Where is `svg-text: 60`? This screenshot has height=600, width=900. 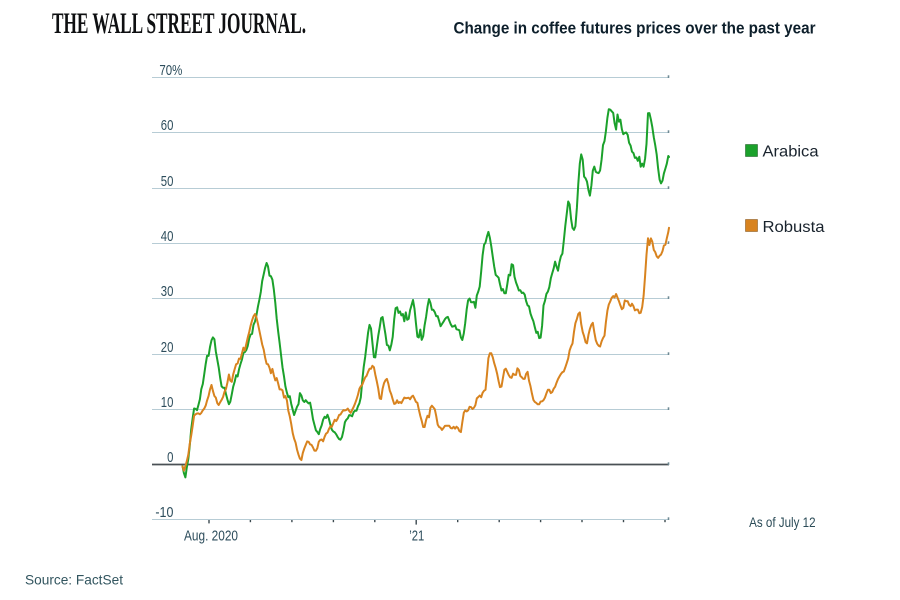
svg-text: 60 is located at coordinates (167, 125).